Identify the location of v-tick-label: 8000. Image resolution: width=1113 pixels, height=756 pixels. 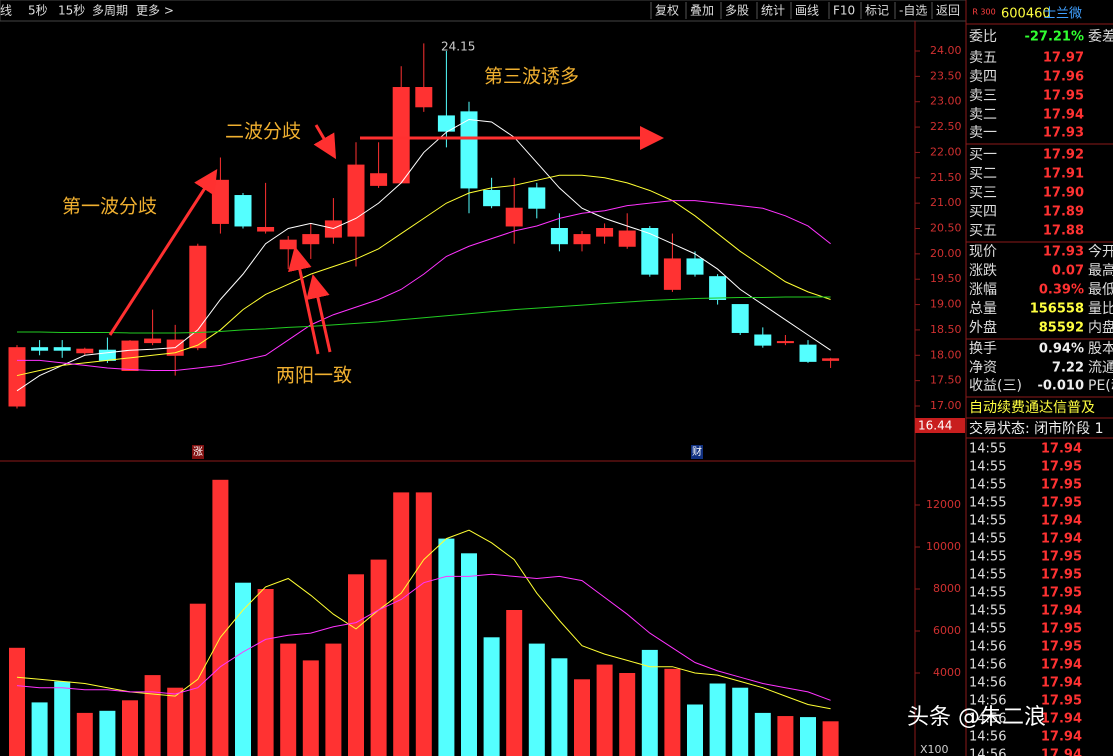
(947, 588).